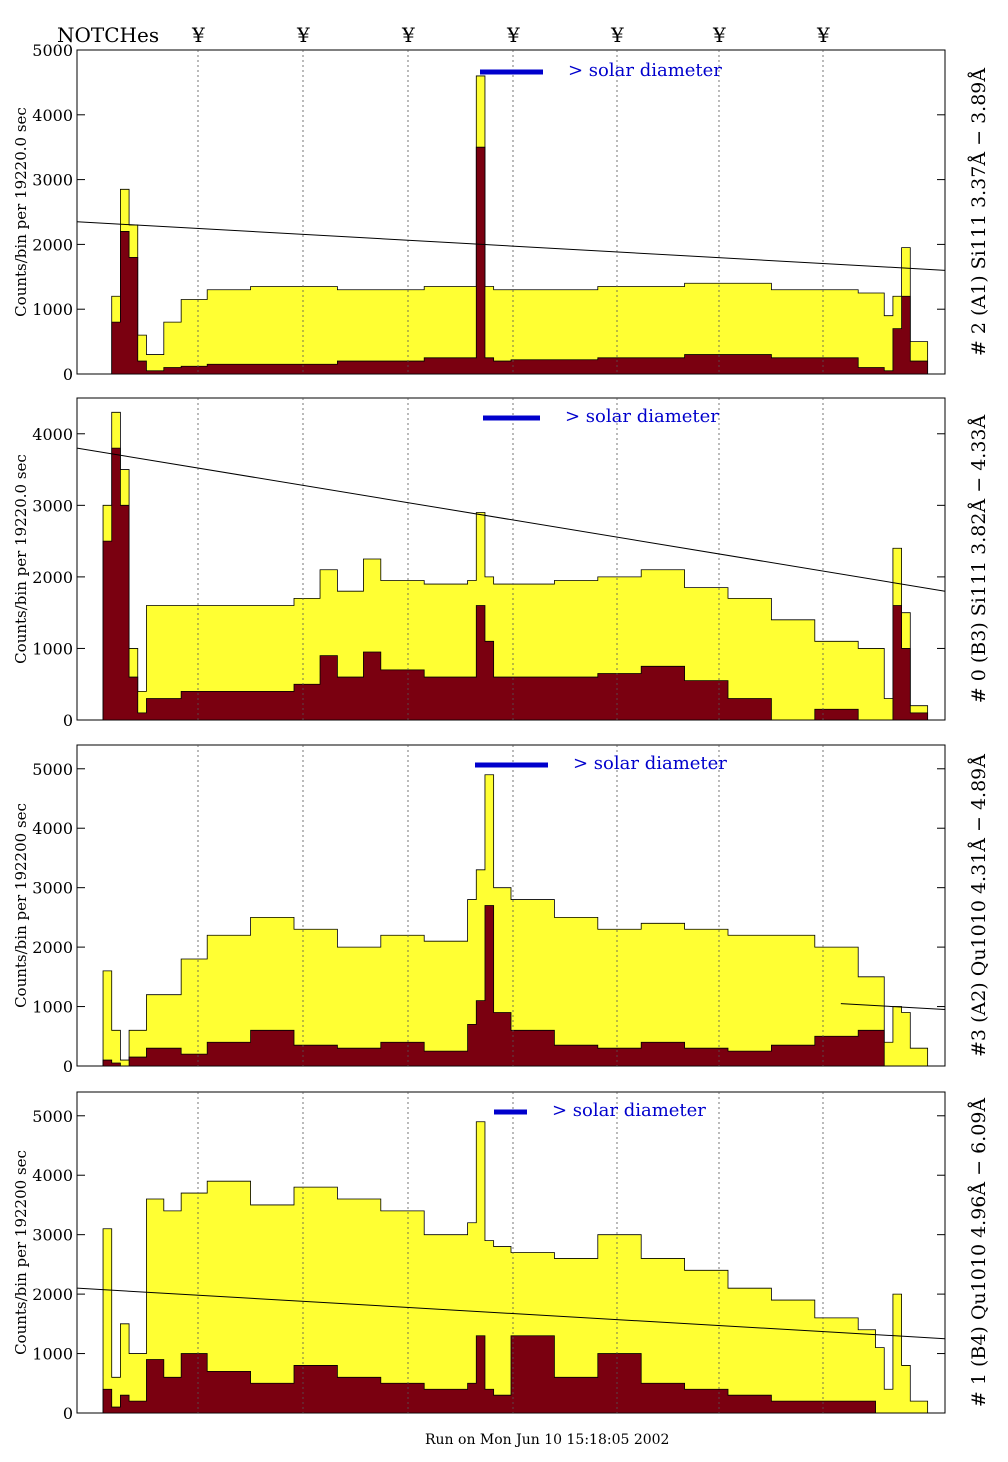 This screenshot has width=1008, height=1462. Describe the element at coordinates (979, 558) in the screenshot. I see `panel-label: # 0 (B3) Si111 3.82Å − 4.33Å` at that location.